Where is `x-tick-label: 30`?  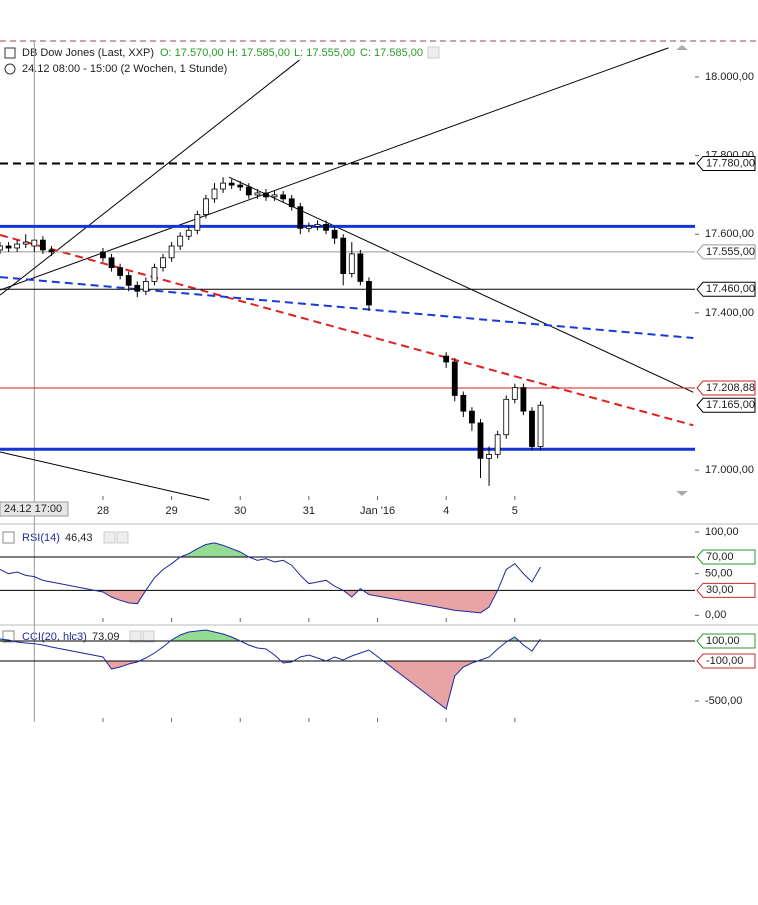 x-tick-label: 30 is located at coordinates (240, 511).